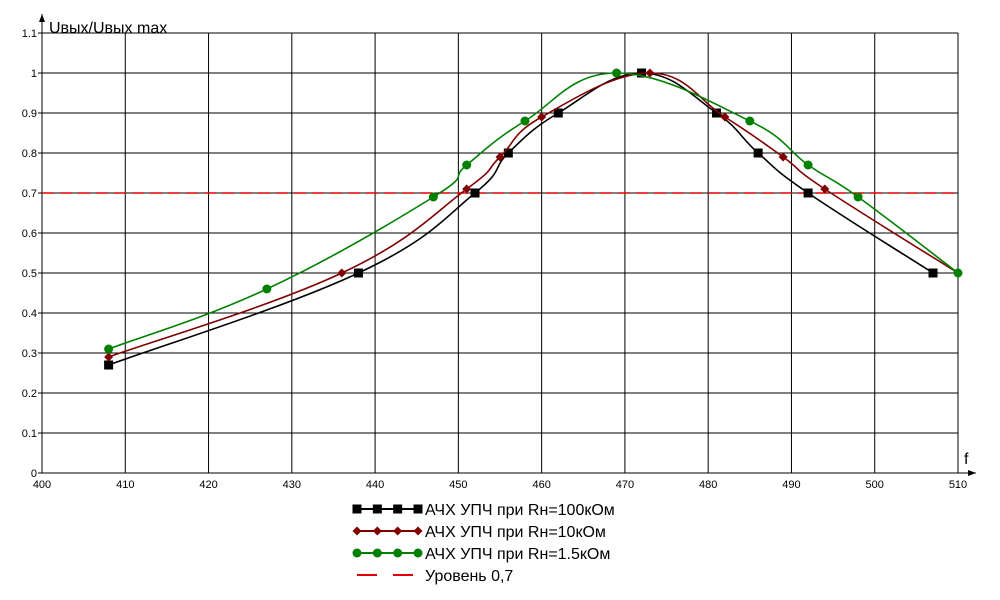 The image size is (1000, 600). I want to click on y-tick-label: 0.9, so click(29, 114).